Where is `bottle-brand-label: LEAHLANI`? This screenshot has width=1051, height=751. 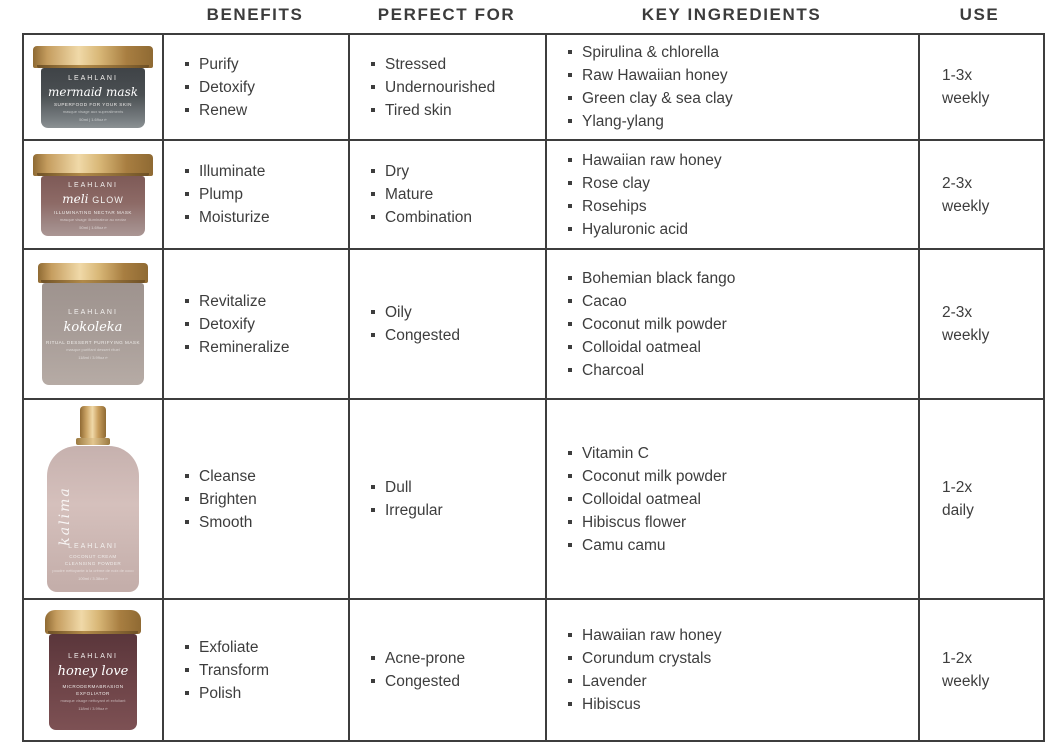 bottle-brand-label: LEAHLANI is located at coordinates (93, 546).